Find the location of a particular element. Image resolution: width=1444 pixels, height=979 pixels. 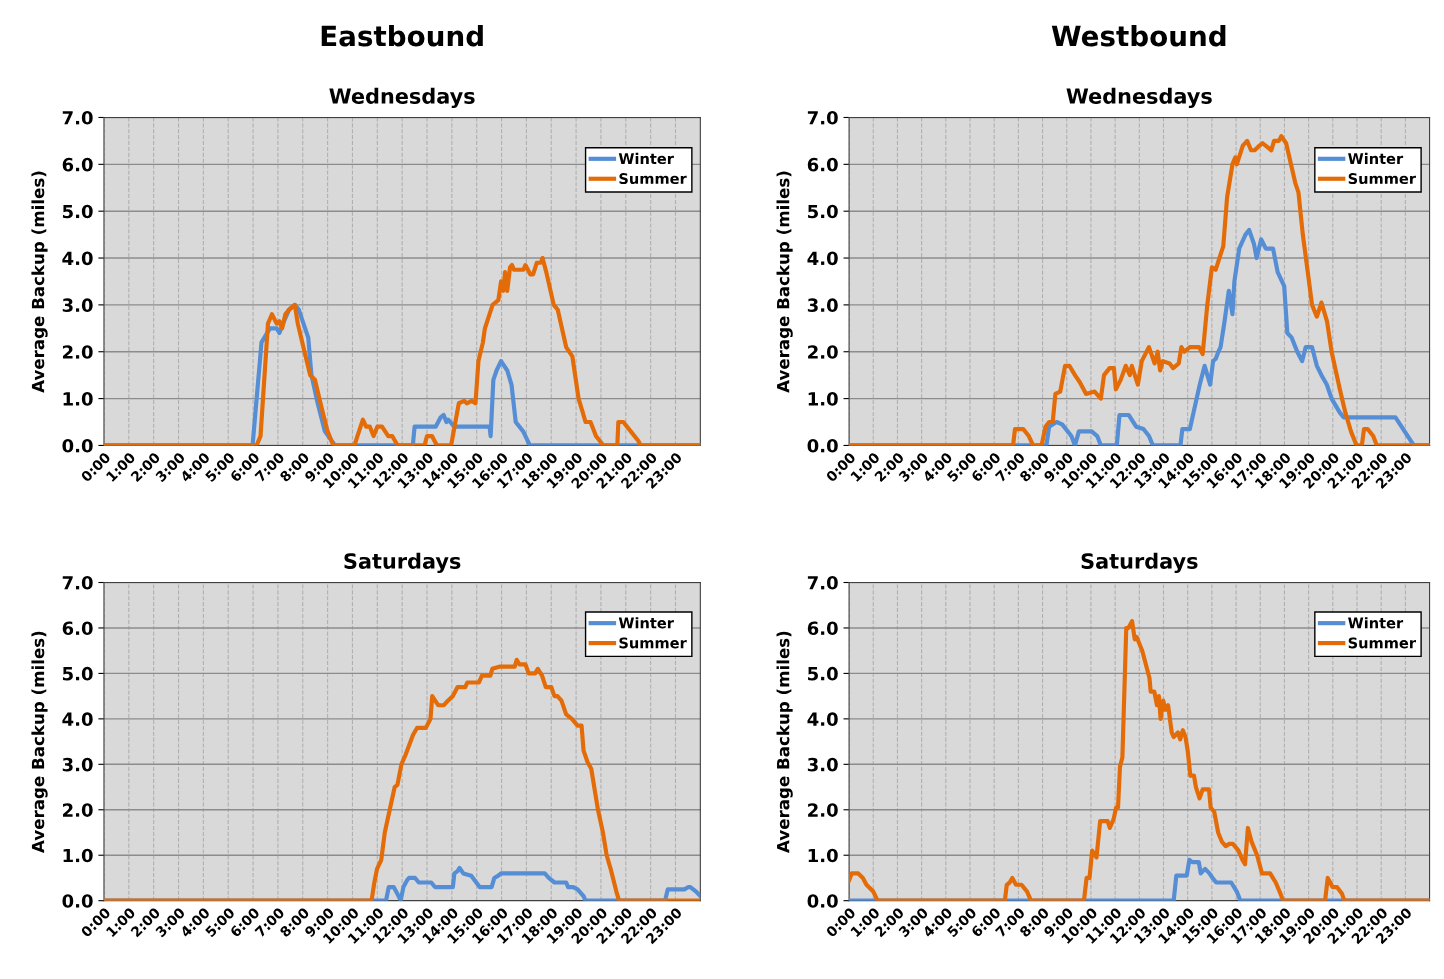

chart-title: Eastbound is located at coordinates (402, 36).